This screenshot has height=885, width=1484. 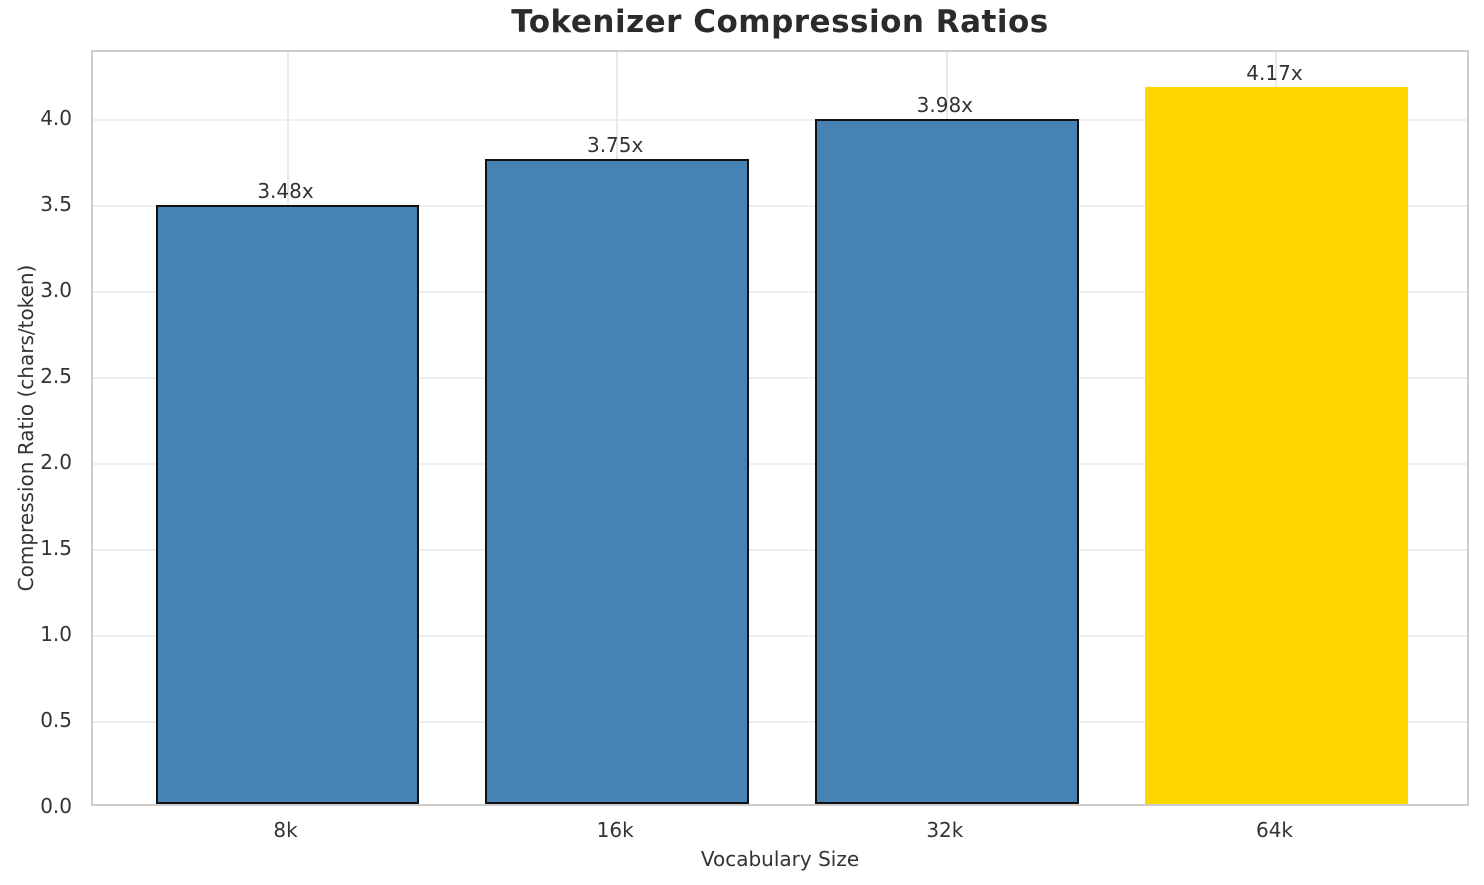 What do you see at coordinates (56, 289) in the screenshot?
I see `y-tick-label: 3.0` at bounding box center [56, 289].